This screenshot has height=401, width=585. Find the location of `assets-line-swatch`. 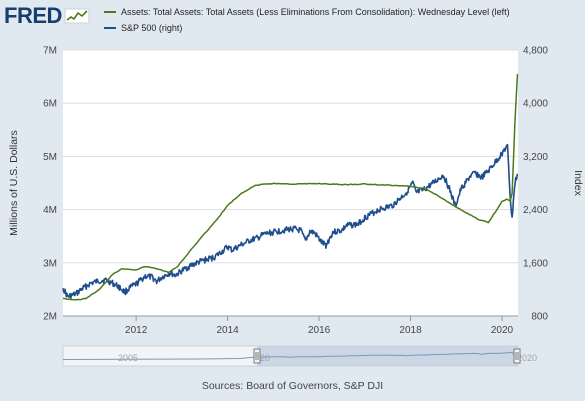

assets-line-swatch is located at coordinates (110, 12).